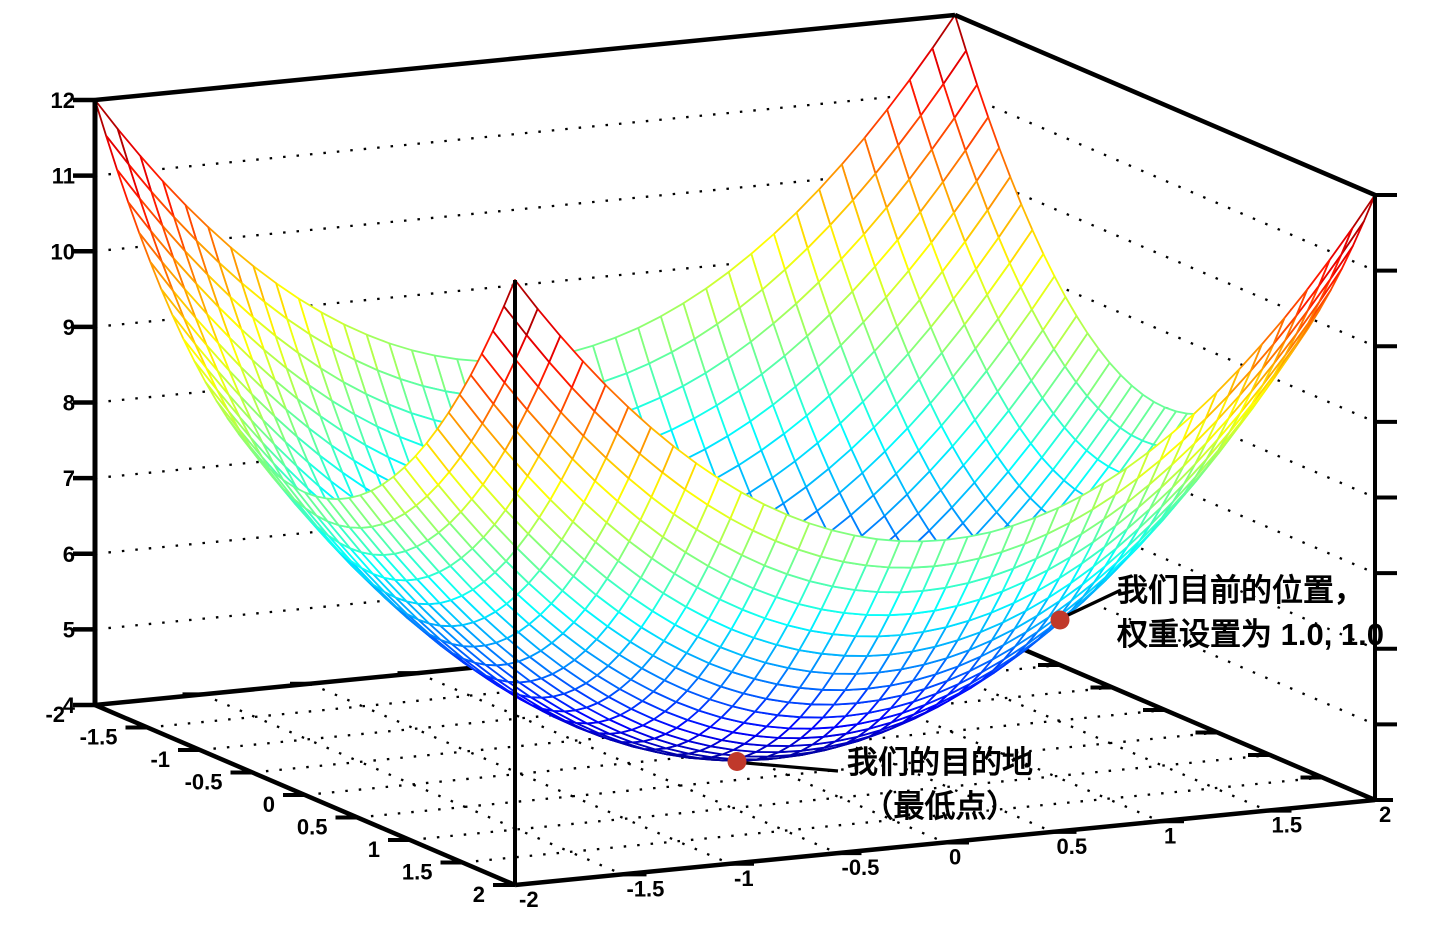  I want to click on annotation-current-position: 我们目前的位置， 权重设置为 1.0, 1.0, so click(1274, 613).